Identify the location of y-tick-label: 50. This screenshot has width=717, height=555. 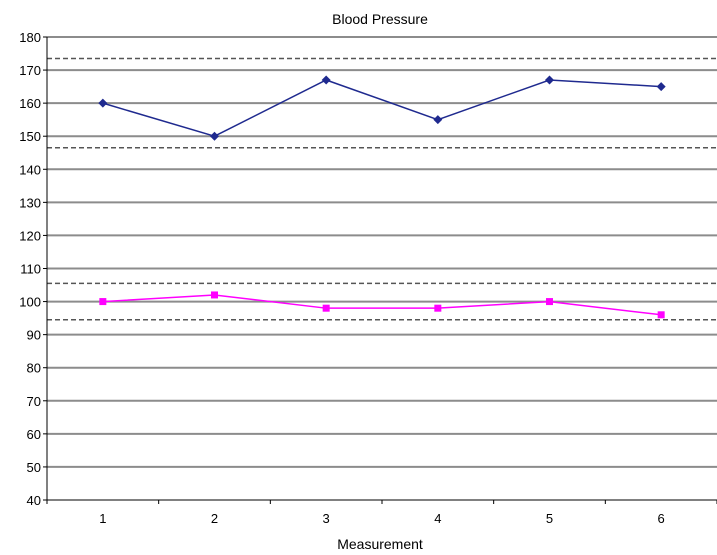
(34, 467).